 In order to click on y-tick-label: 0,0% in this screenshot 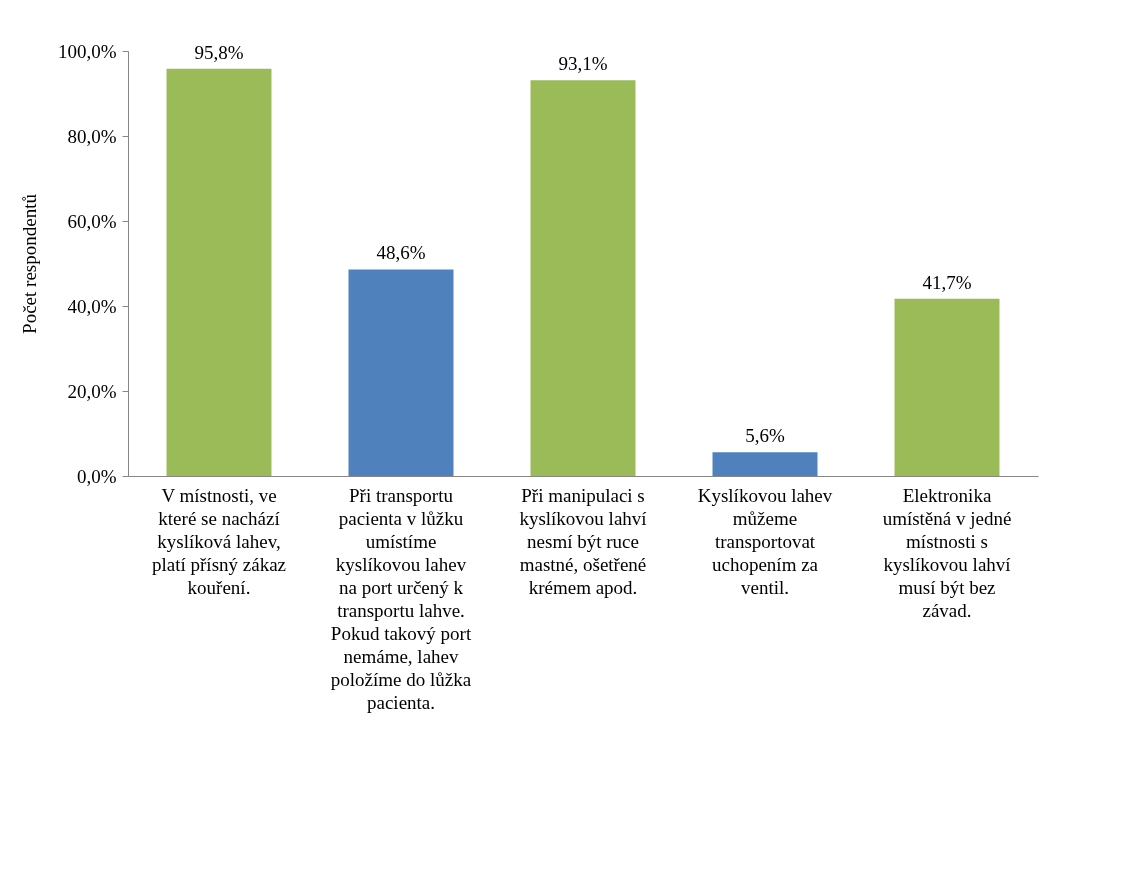, I will do `click(96, 476)`.